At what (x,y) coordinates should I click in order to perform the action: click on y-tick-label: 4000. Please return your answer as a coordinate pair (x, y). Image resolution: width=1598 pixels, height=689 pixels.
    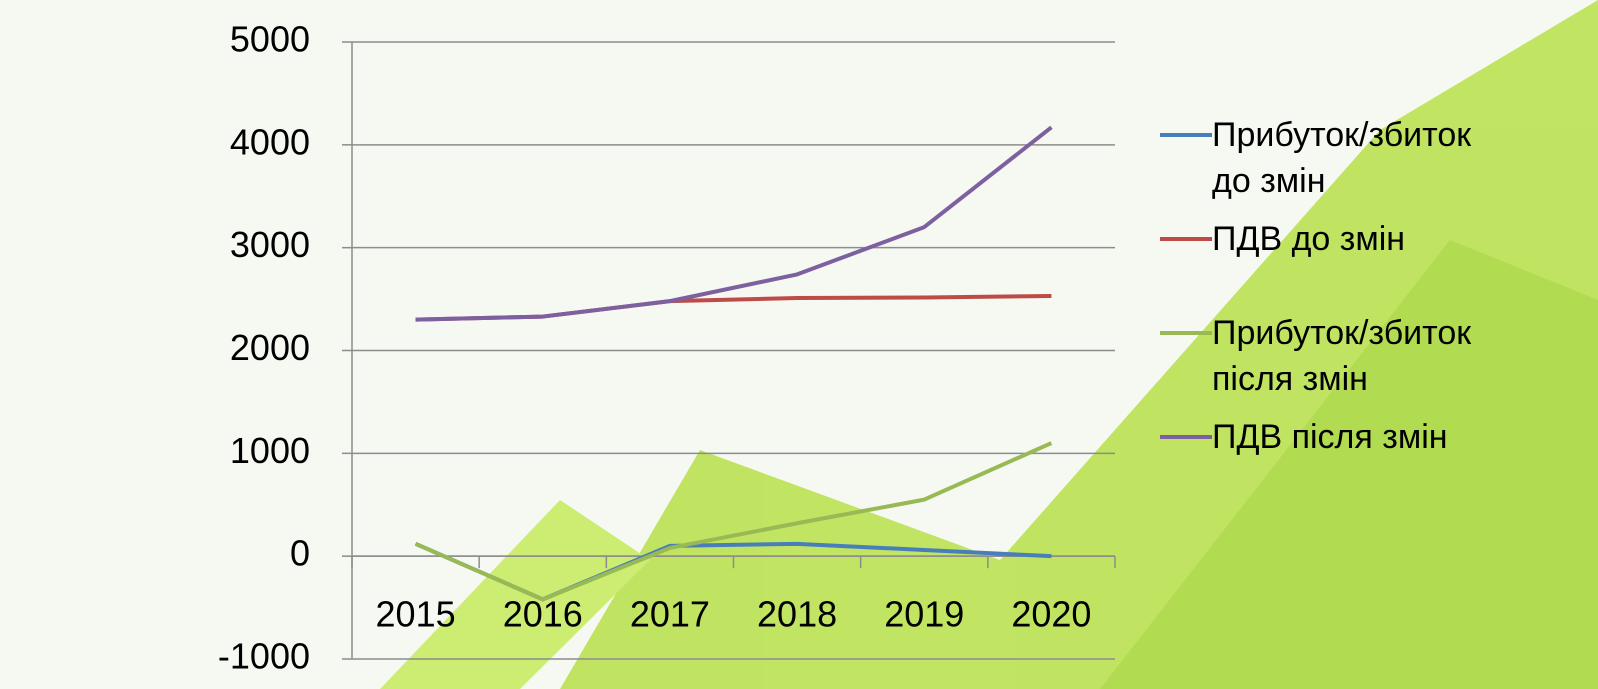
    Looking at the image, I should click on (270, 141).